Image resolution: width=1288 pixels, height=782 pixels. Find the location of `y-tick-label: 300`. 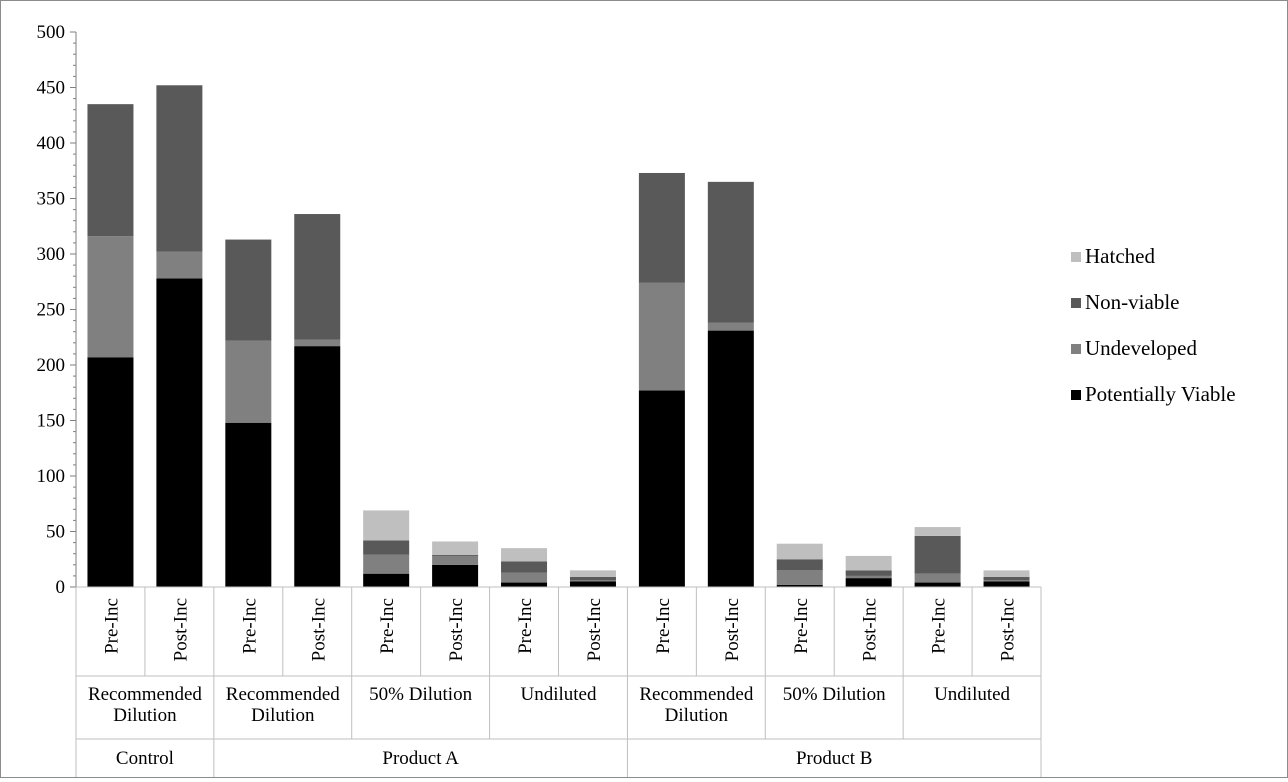

y-tick-label: 300 is located at coordinates (51, 254).